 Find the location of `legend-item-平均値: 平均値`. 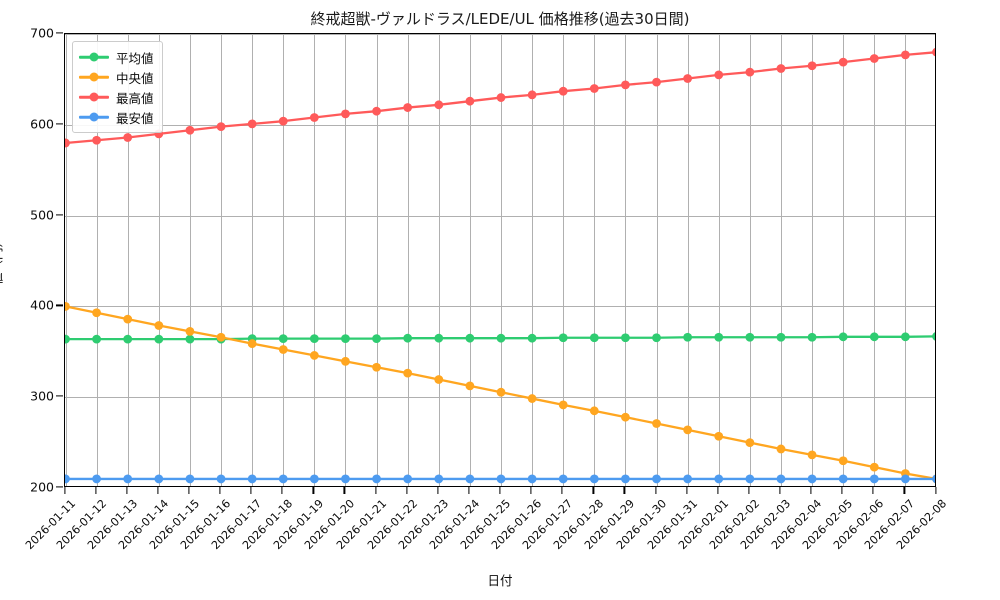

legend-item-平均値: 平均値 is located at coordinates (116, 57).